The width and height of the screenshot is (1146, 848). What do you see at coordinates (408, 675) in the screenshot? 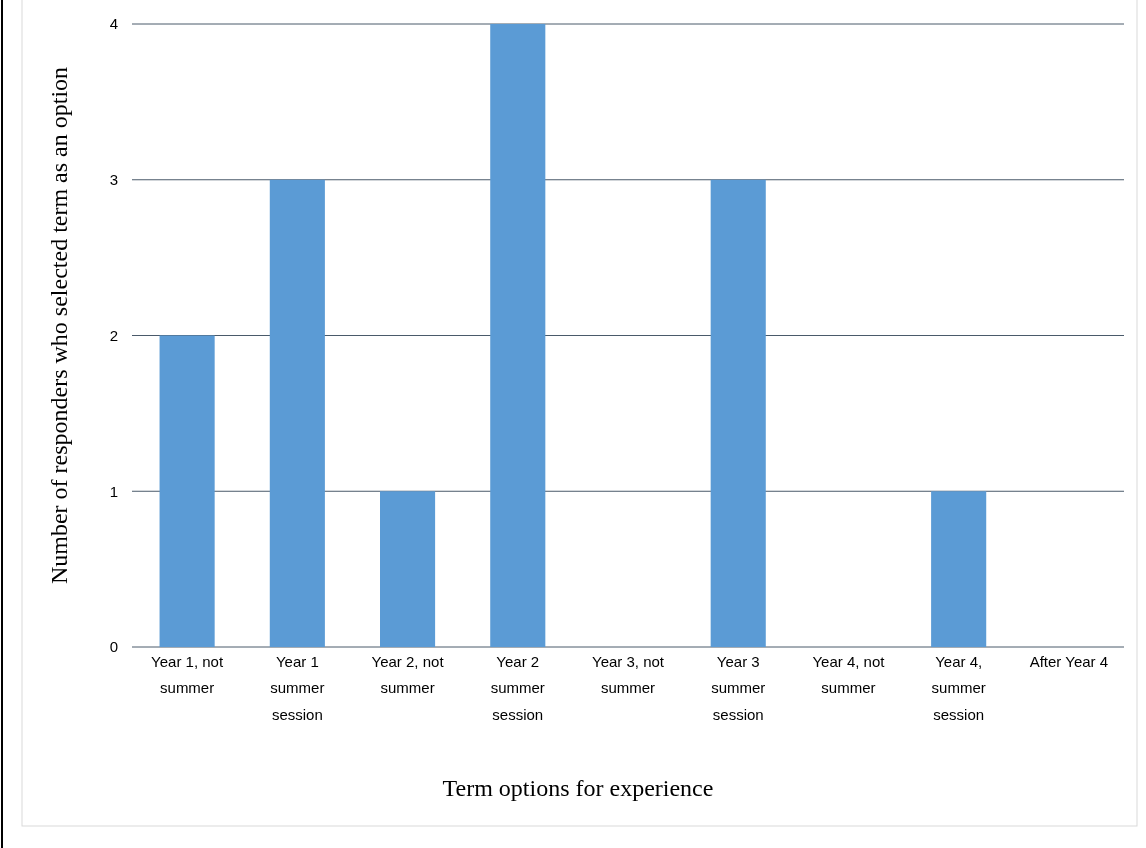
I see `x-tick-label: Year 2, not summer` at bounding box center [408, 675].